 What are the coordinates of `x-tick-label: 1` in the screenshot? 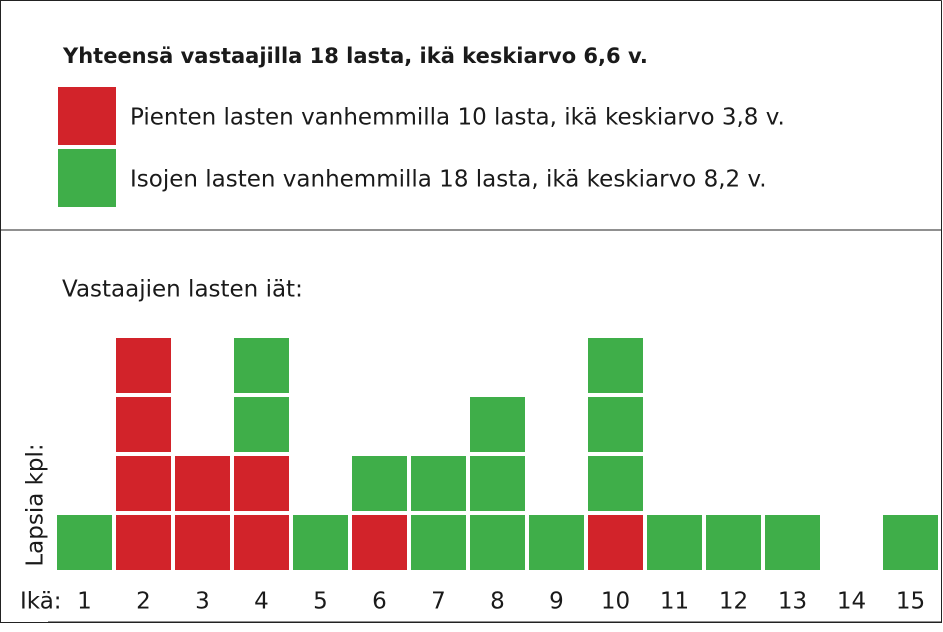 It's located at (84, 602).